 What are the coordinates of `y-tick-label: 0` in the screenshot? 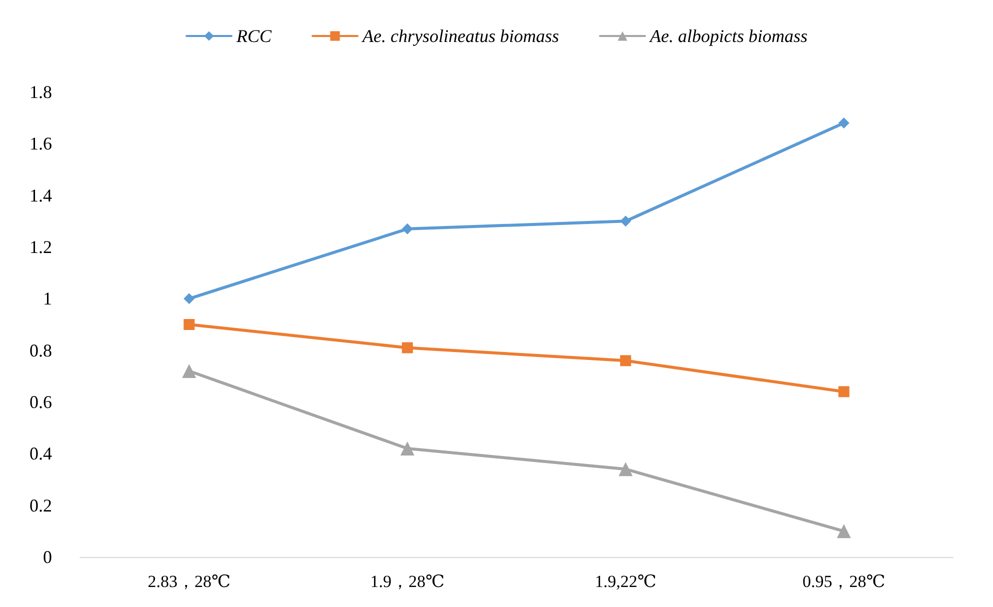 It's located at (47, 557).